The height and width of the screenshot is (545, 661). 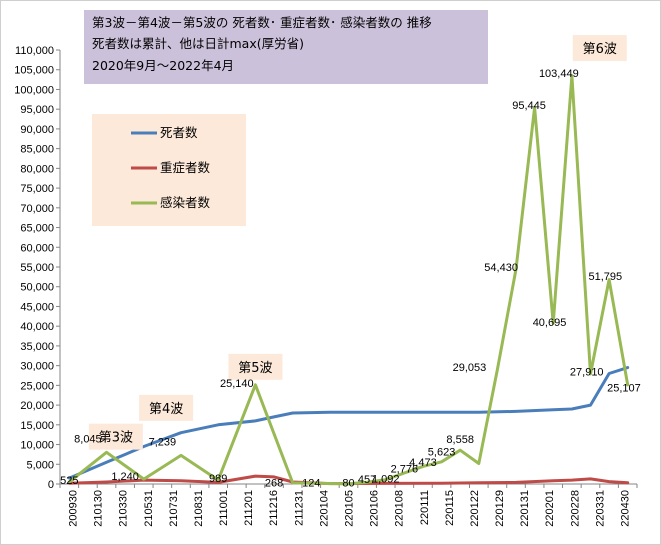 I want to click on x-tick-label: 220122, so click(x=475, y=508).